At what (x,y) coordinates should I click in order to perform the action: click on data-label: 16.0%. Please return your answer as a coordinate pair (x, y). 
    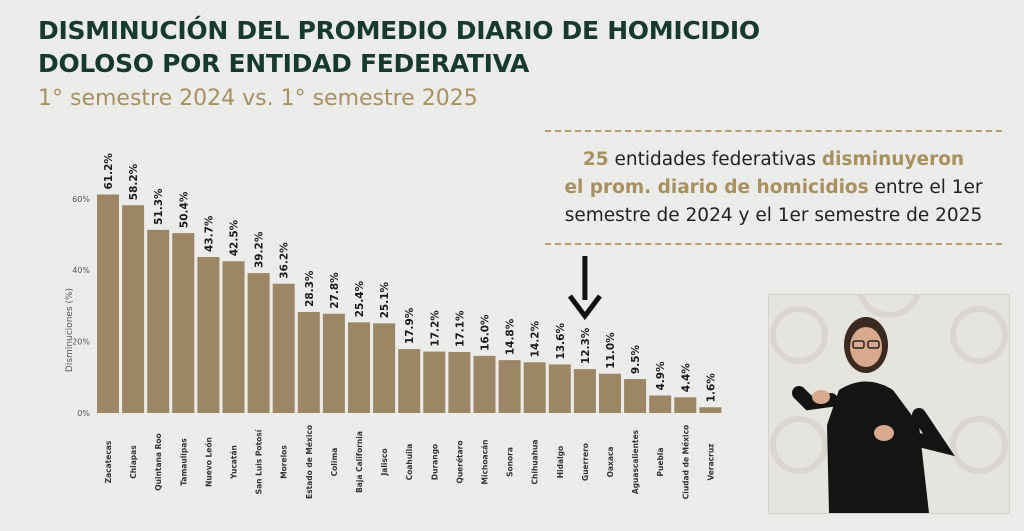
    Looking at the image, I should click on (486, 332).